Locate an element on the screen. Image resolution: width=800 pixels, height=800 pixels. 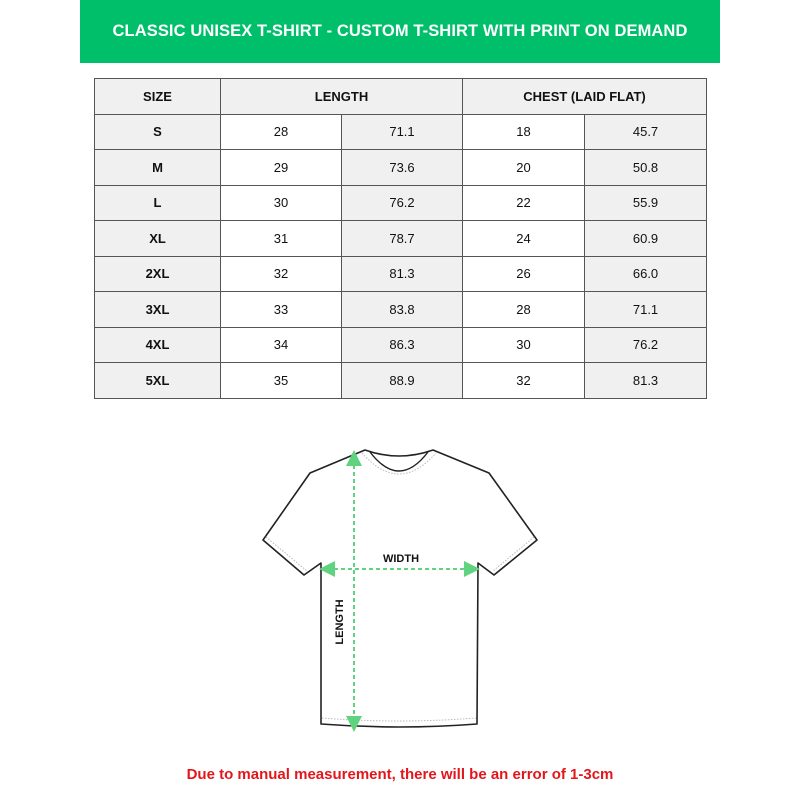
table-row: XL 31 78.7 24 60.9 is located at coordinates (401, 238).